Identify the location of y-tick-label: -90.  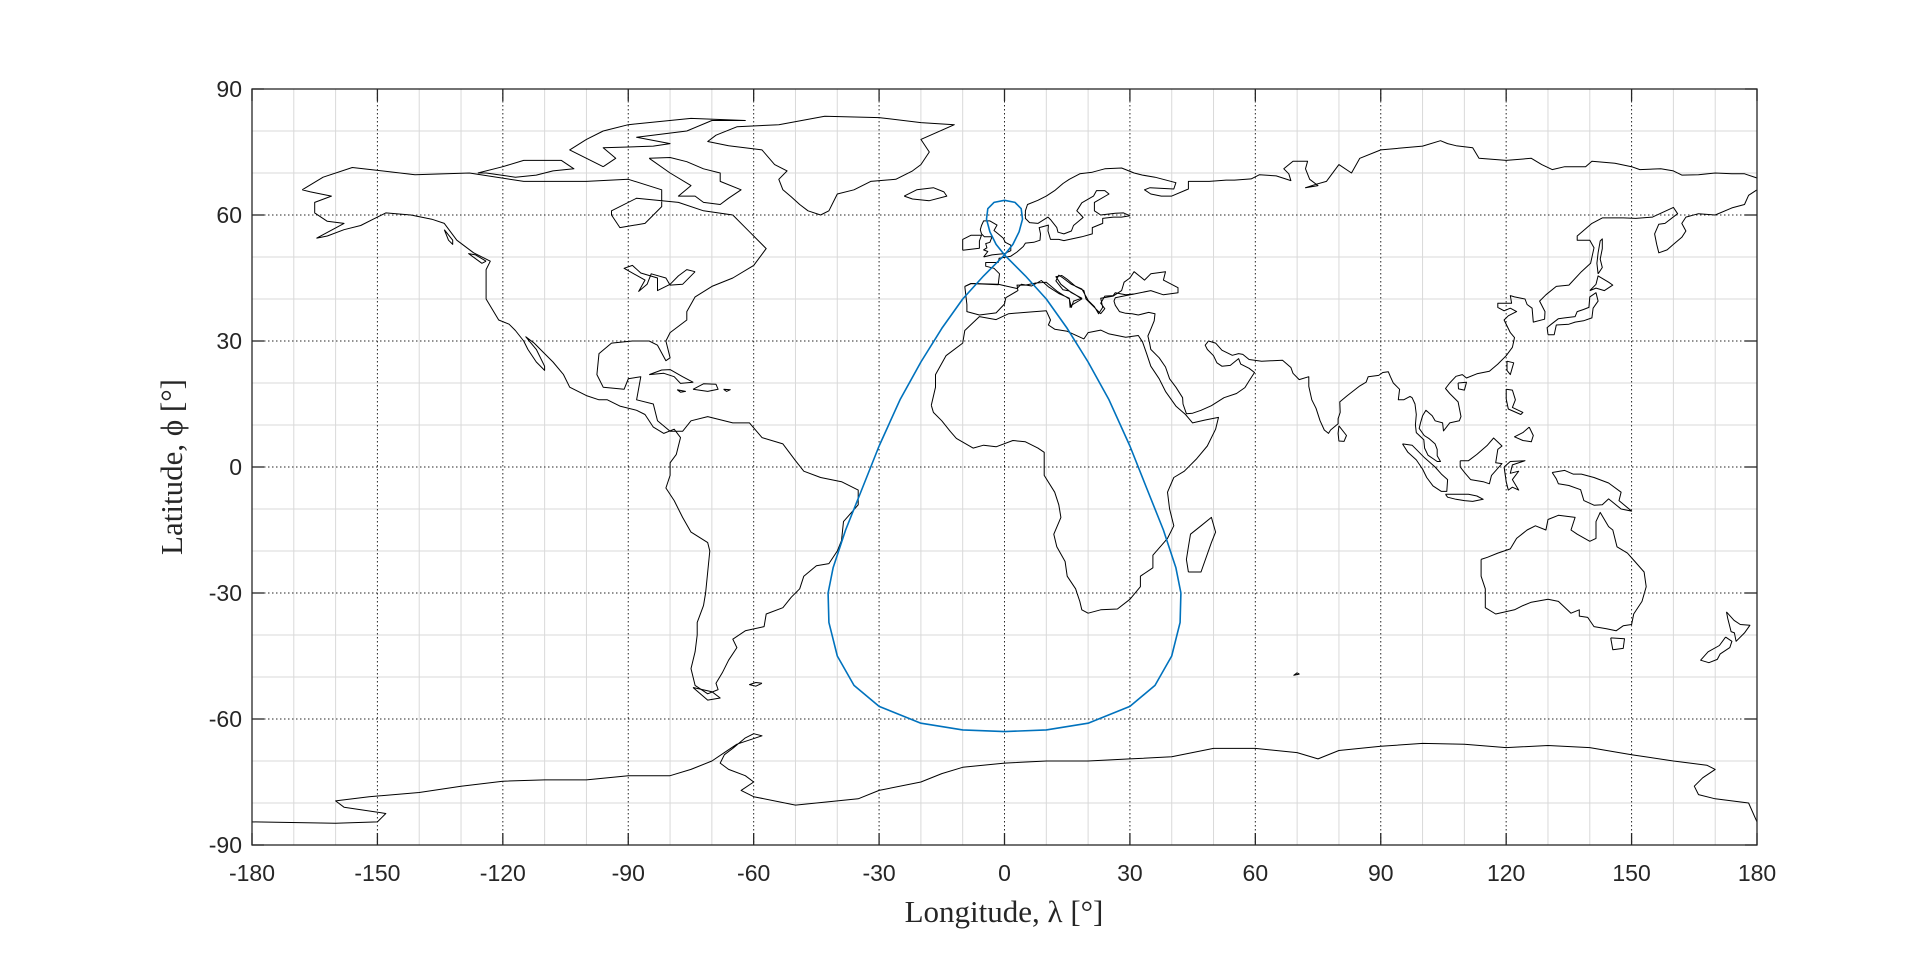
(225, 845).